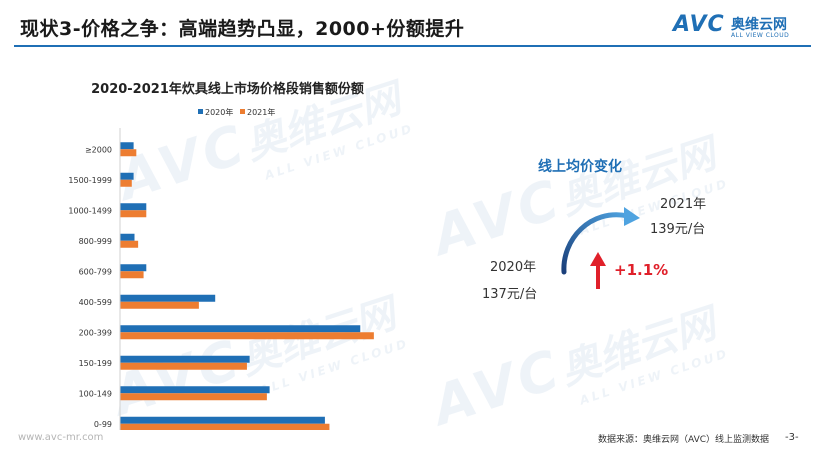 The height and width of the screenshot is (462, 825). Describe the element at coordinates (219, 112) in the screenshot. I see `legend-label: 2020年` at that location.